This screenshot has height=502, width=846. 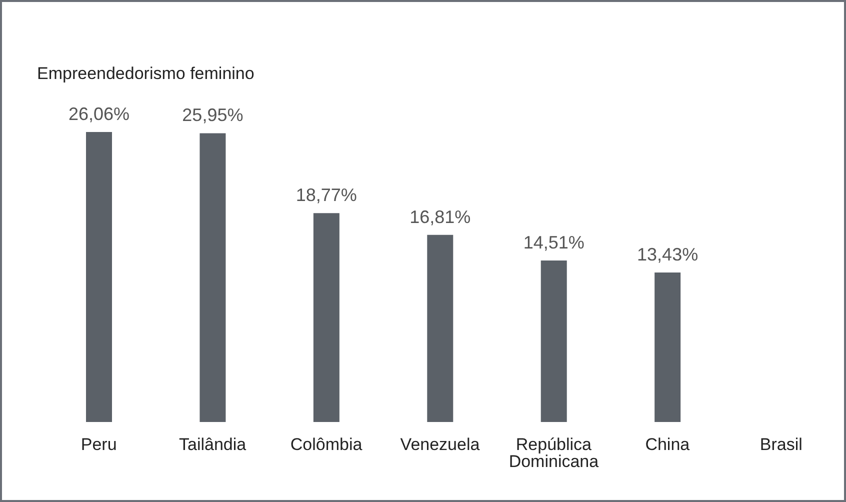 I want to click on x-tick-label: Colômbia, so click(x=326, y=444).